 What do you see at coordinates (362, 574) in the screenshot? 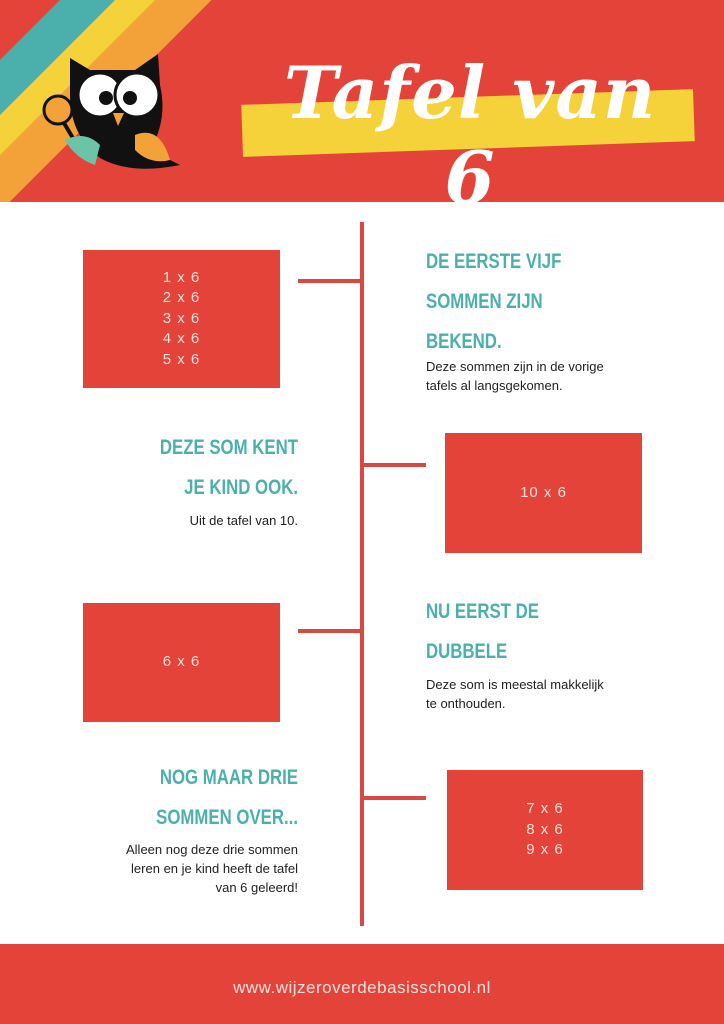
I see `timeline-line` at bounding box center [362, 574].